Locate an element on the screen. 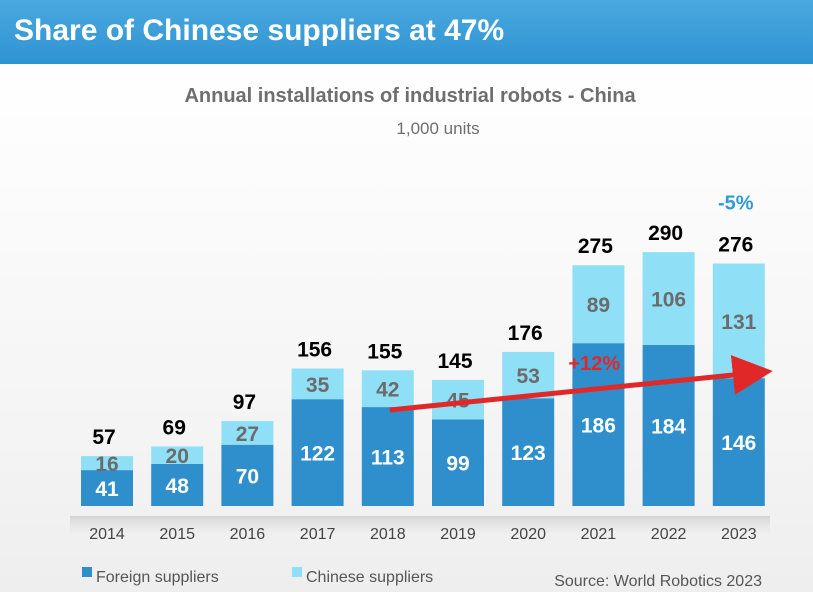 The height and width of the screenshot is (592, 813). legend-swatch-foreign is located at coordinates (87, 572).